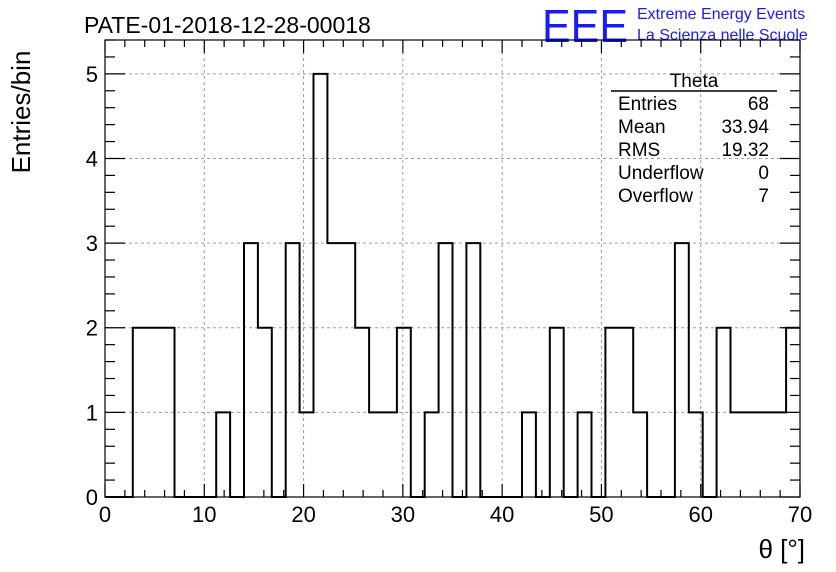 The image size is (836, 572). I want to click on stats-value-mean: 33.94, so click(745, 127).